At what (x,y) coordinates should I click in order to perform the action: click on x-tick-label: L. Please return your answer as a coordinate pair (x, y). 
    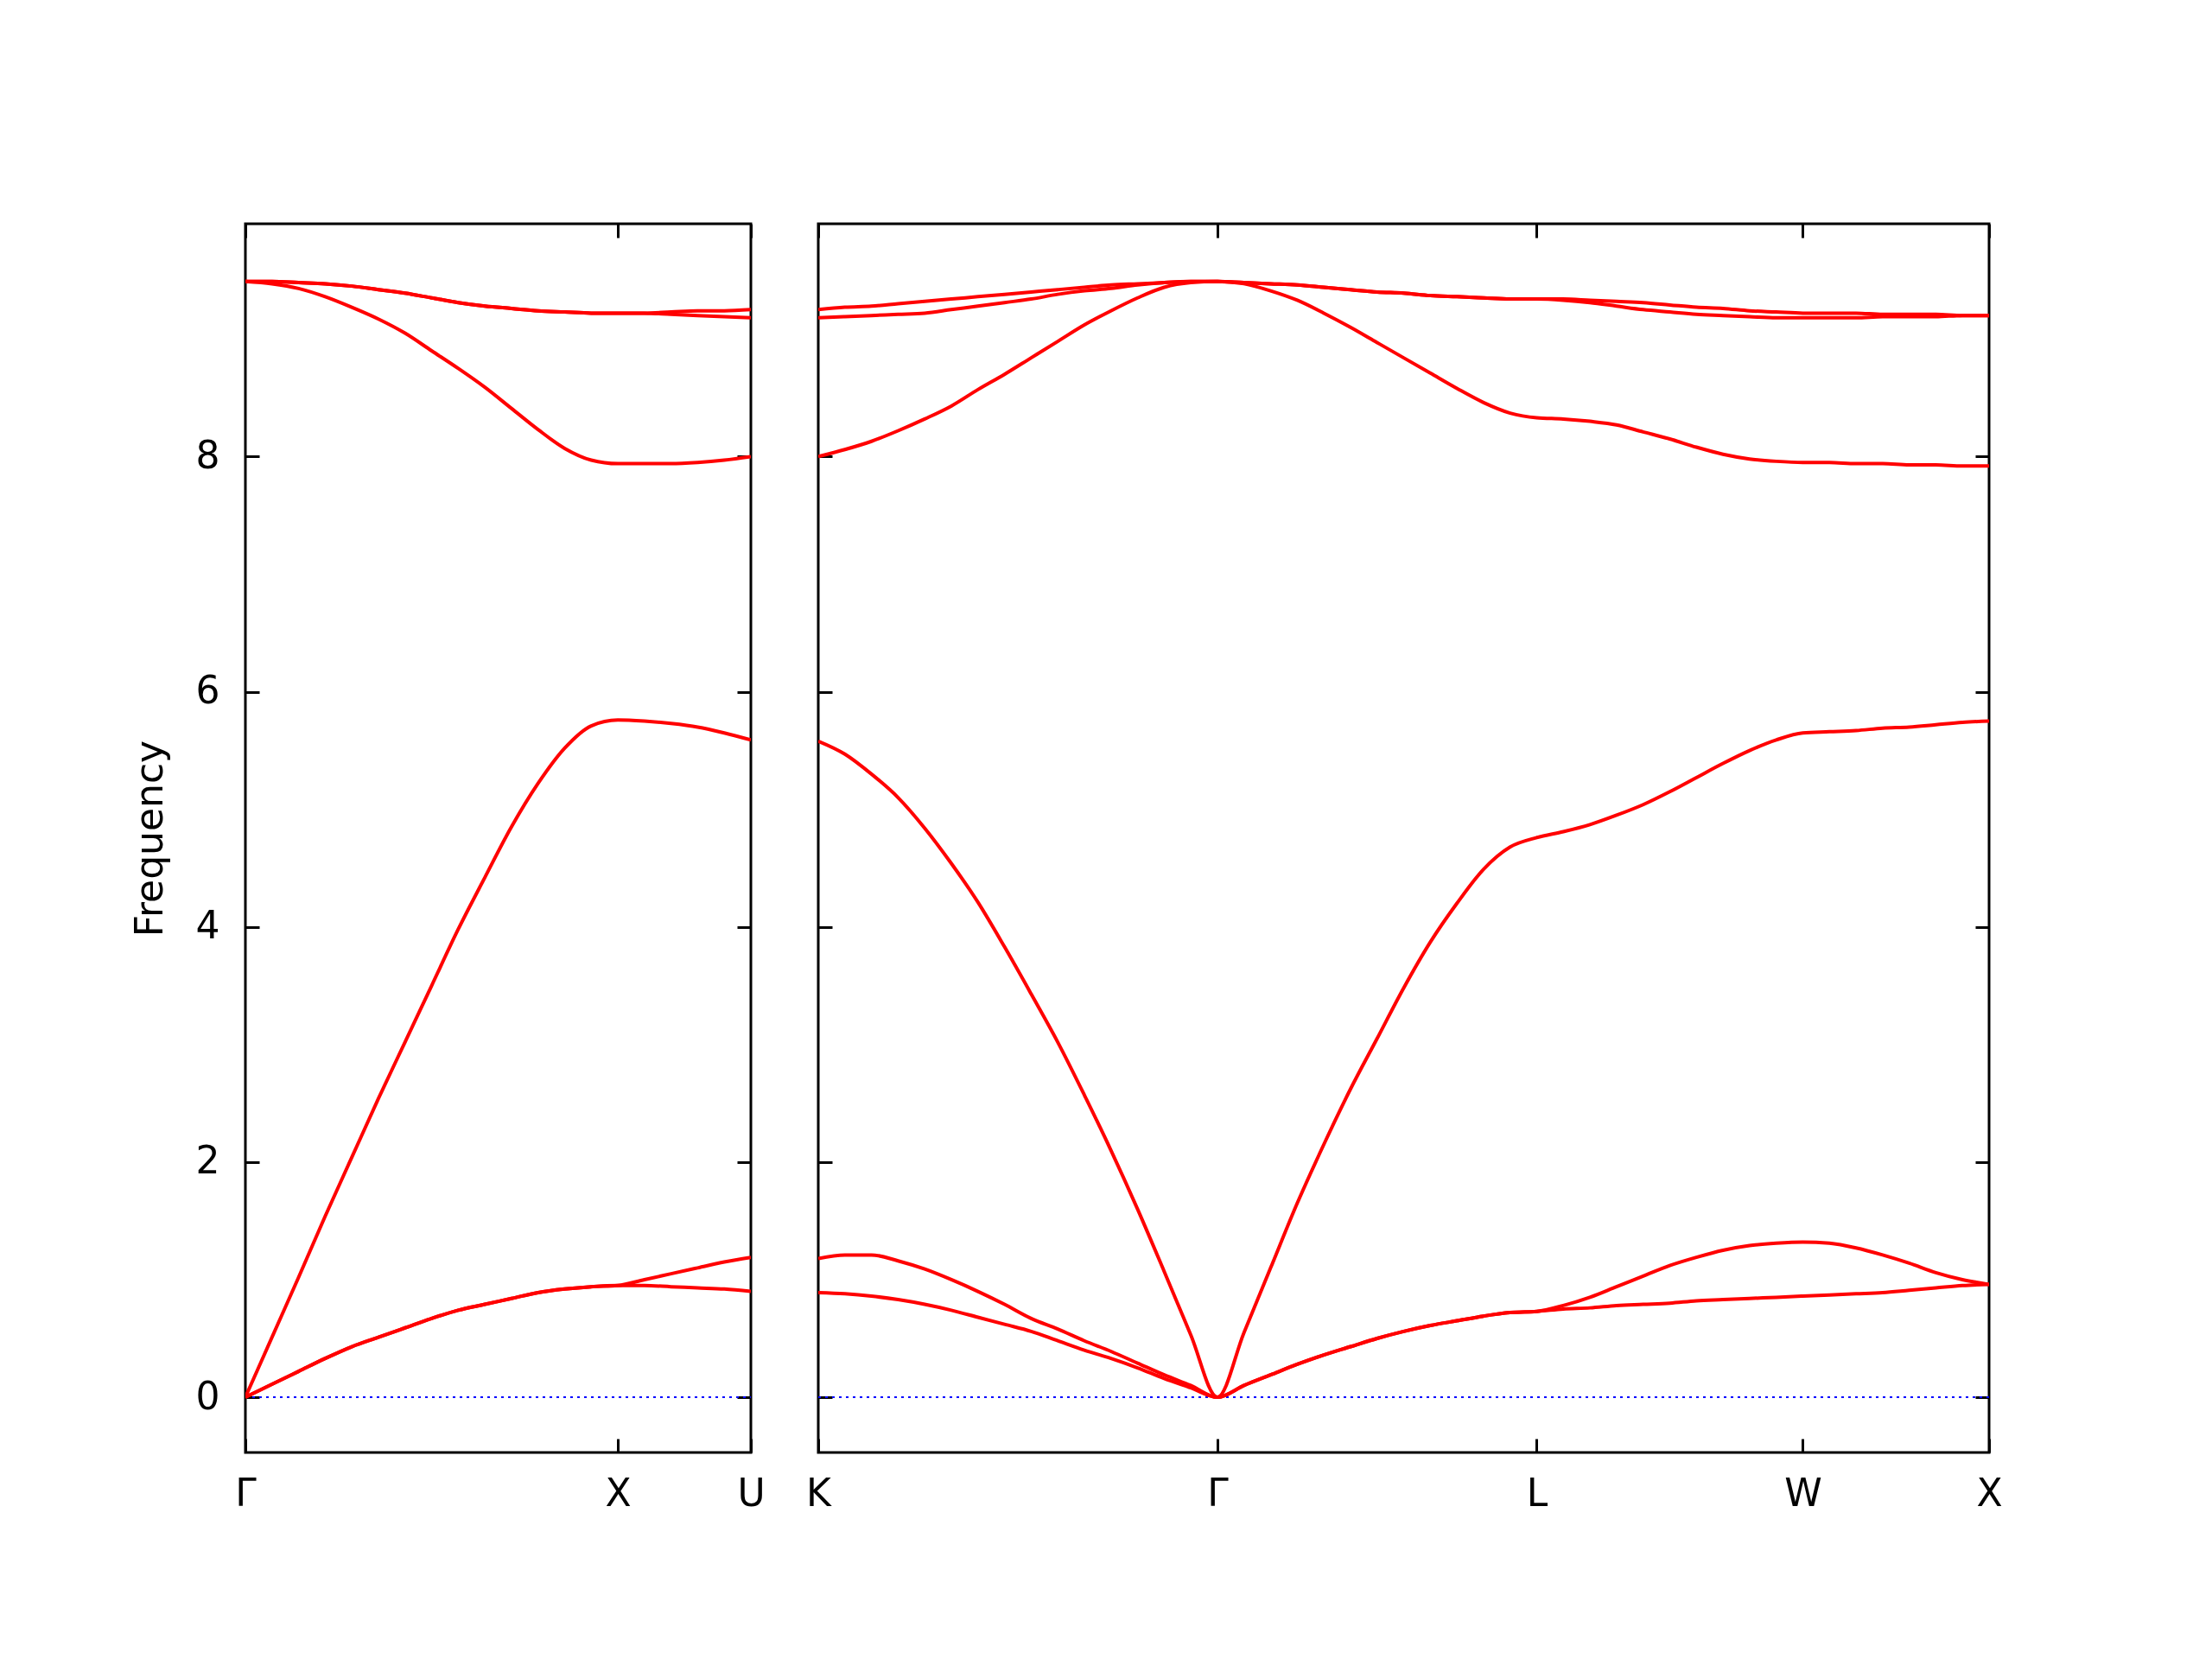
    Looking at the image, I should click on (1537, 1492).